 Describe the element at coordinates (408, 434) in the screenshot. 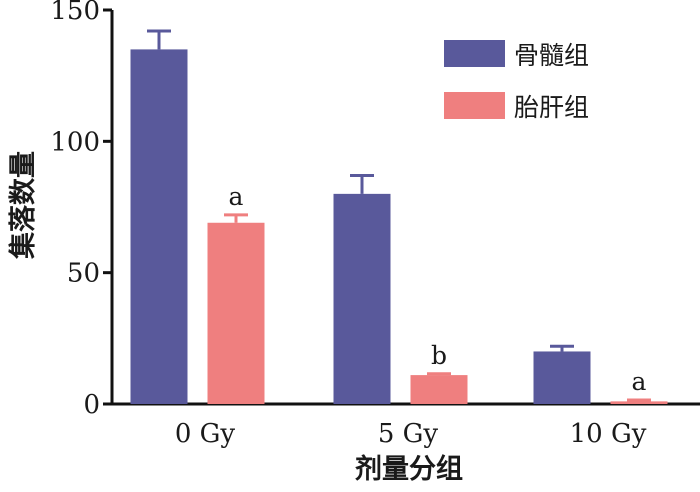

I see `x-tick-label: 5 Gy` at that location.